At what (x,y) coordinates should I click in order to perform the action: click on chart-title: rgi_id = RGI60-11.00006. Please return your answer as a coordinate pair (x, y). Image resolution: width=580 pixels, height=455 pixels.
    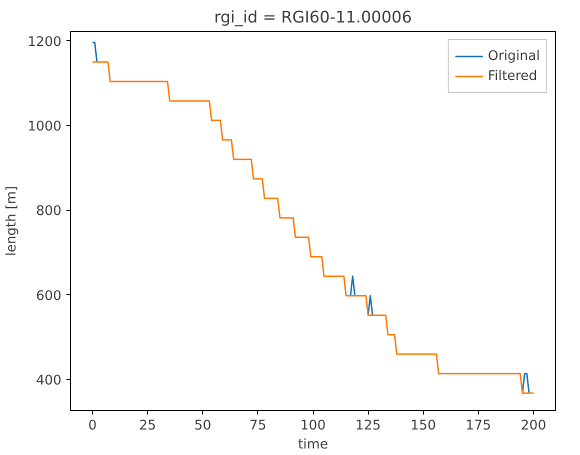
    Looking at the image, I should click on (313, 17).